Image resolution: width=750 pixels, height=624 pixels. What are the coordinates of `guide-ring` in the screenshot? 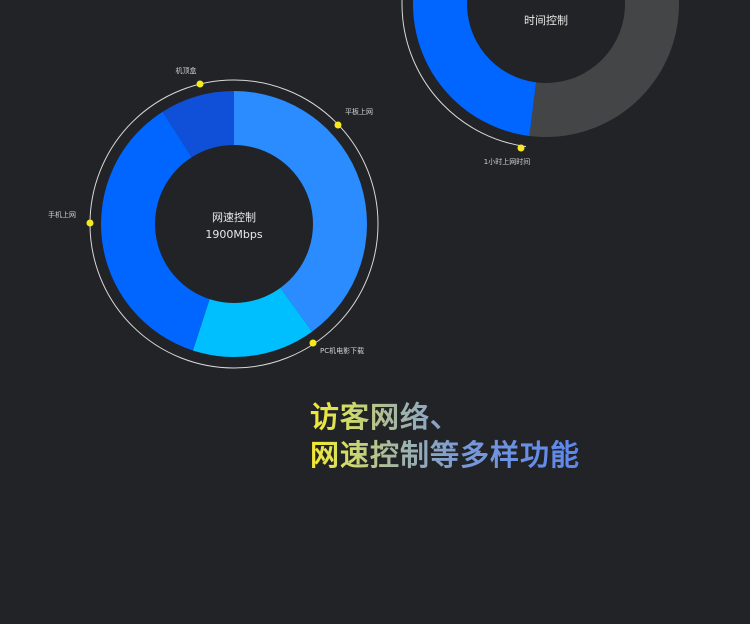 It's located at (464, 74).